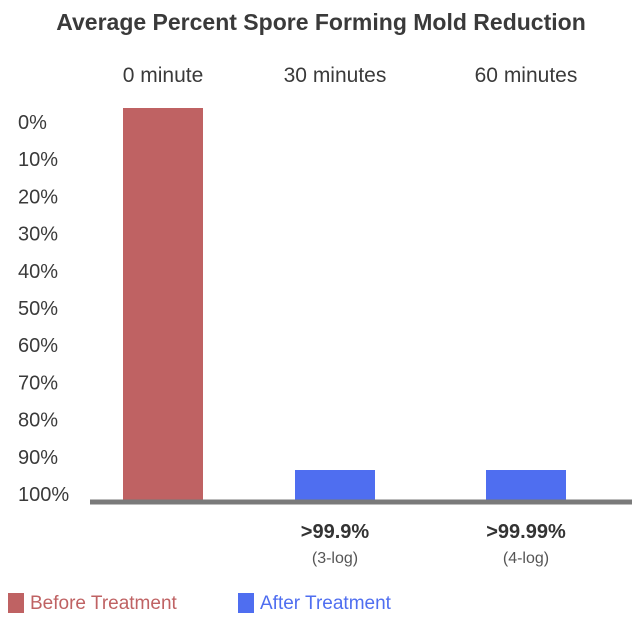 This screenshot has width=642, height=626. I want to click on y-tick-label: 50%, so click(38, 309).